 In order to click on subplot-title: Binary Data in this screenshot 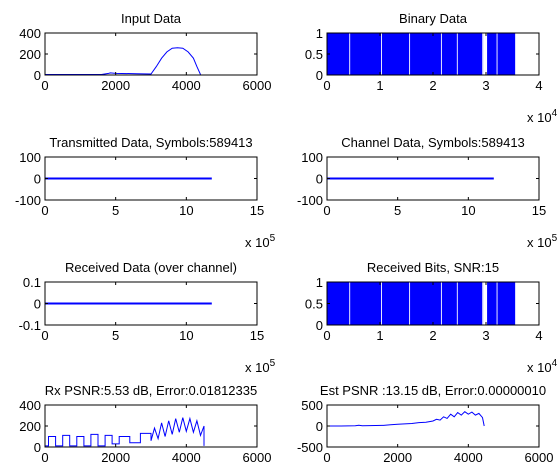, I will do `click(433, 18)`.